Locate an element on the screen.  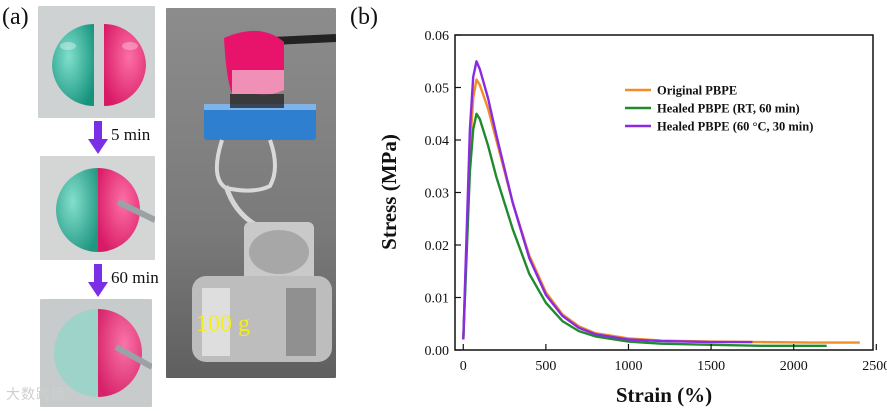
weight-label: 100 g is located at coordinates (223, 324).